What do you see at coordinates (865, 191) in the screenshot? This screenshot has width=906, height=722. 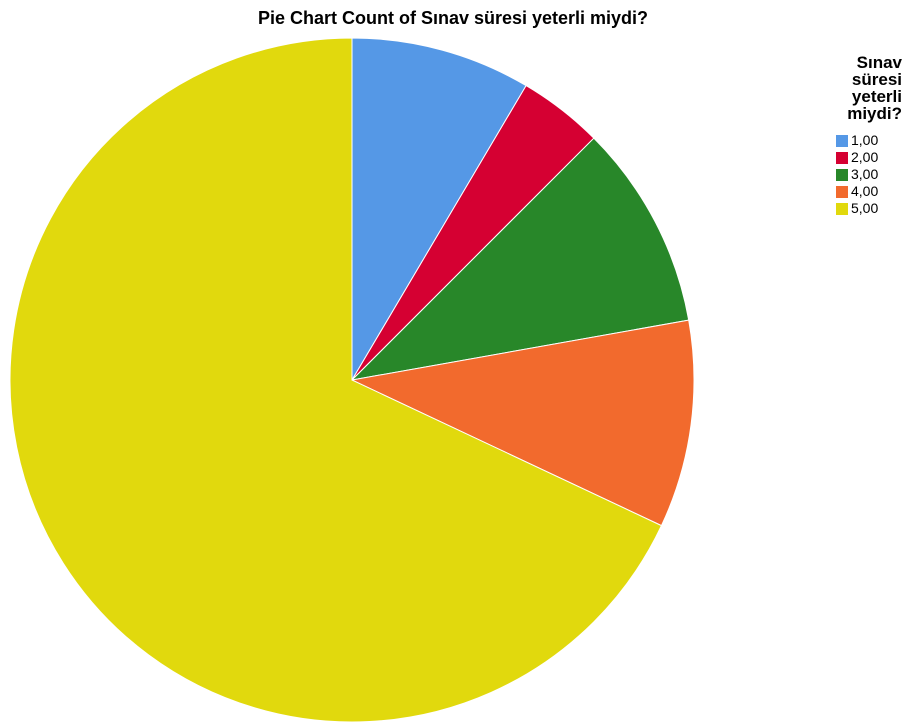 I see `legend-label: 4,00` at bounding box center [865, 191].